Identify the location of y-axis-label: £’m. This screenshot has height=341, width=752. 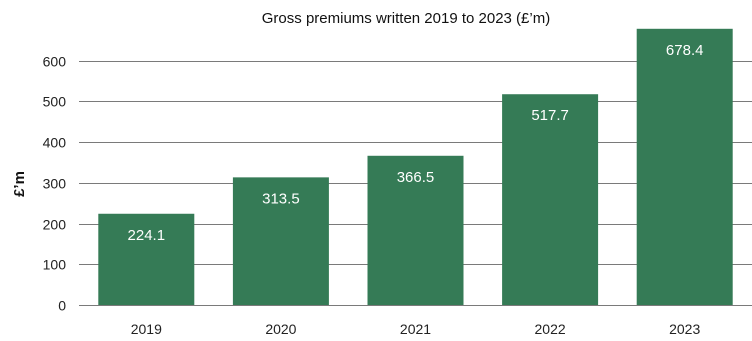
(19, 184).